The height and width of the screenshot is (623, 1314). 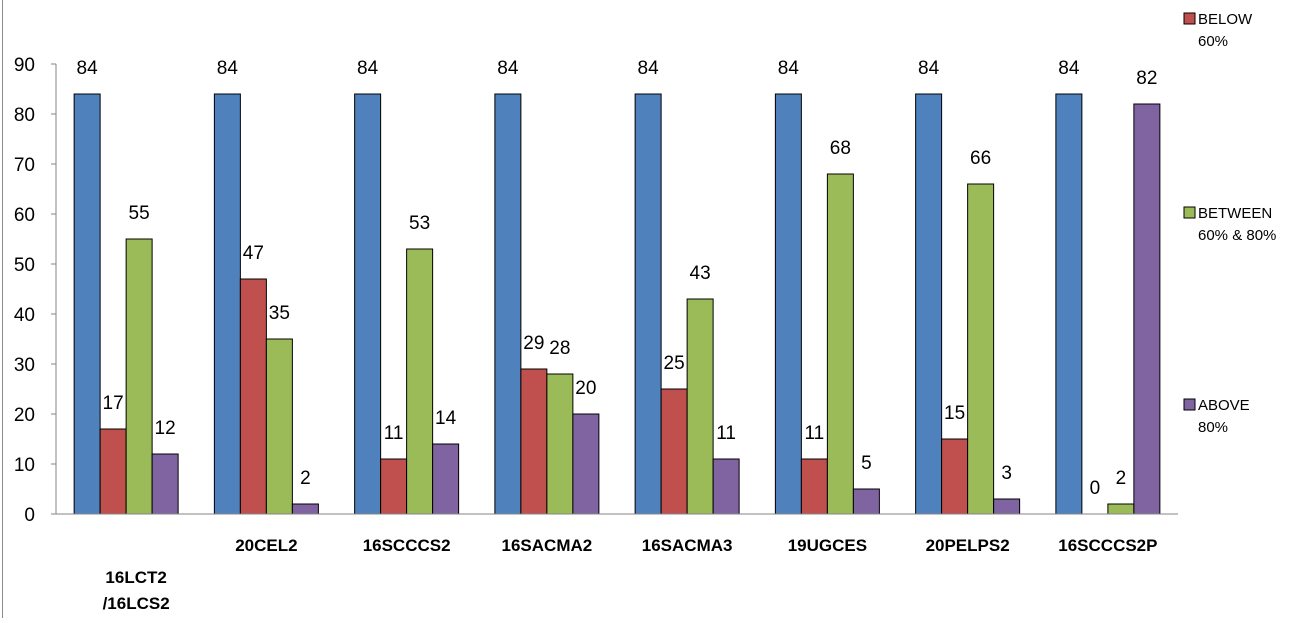 I want to click on y-tick-label: 60, so click(x=24, y=215).